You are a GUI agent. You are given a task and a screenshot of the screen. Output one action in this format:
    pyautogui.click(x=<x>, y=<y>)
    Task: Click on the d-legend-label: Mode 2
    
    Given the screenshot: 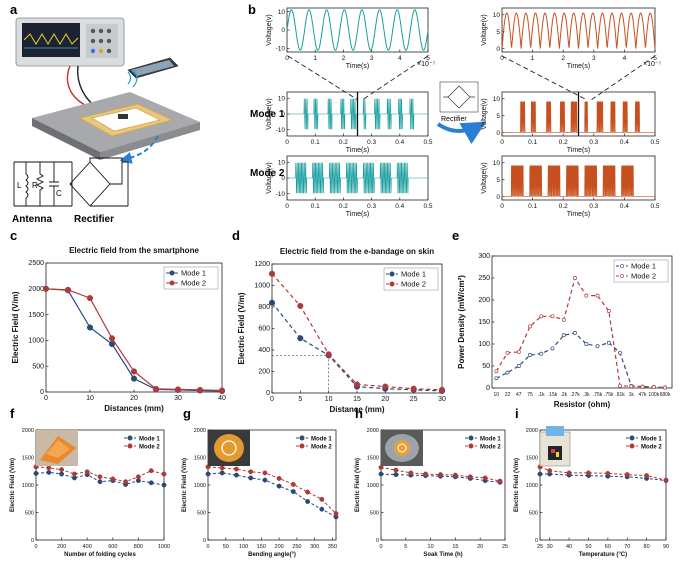 What is the action you would take?
    pyautogui.click(x=413, y=284)
    